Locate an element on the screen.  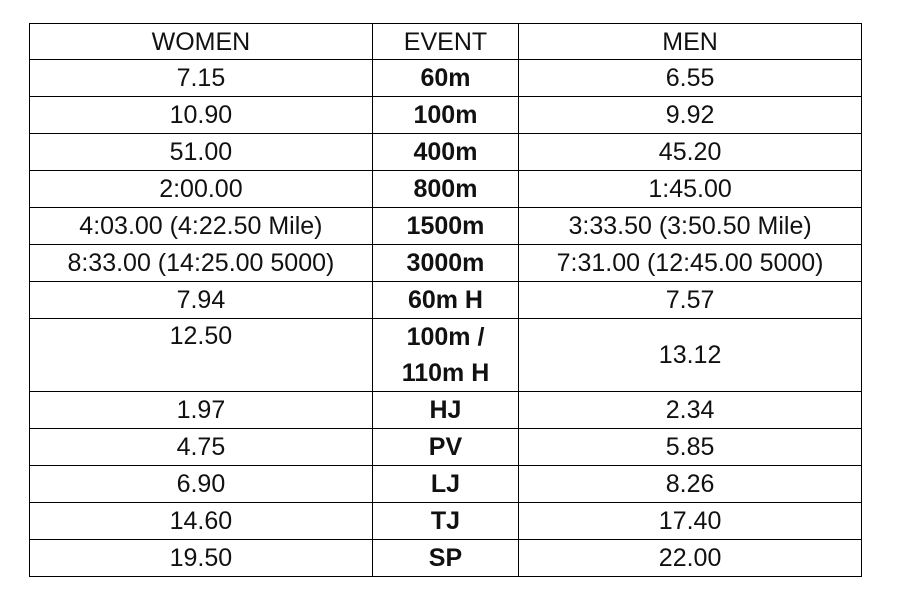
women-cell: 4:03.00 (4:22.50 Mile) is located at coordinates (201, 226).